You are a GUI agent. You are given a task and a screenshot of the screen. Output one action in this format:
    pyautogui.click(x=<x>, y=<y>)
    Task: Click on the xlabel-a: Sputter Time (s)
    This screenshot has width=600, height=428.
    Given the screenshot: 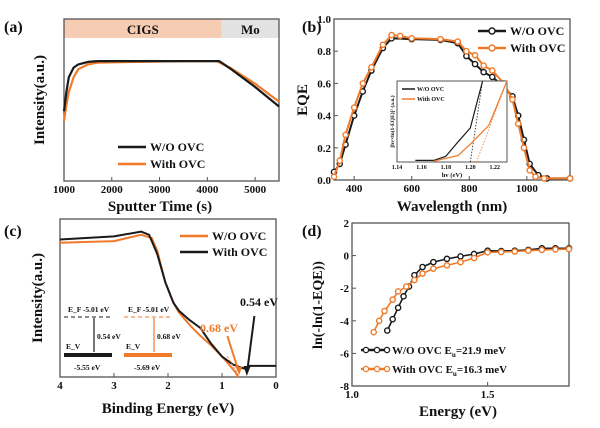 What is the action you would take?
    pyautogui.click(x=160, y=207)
    